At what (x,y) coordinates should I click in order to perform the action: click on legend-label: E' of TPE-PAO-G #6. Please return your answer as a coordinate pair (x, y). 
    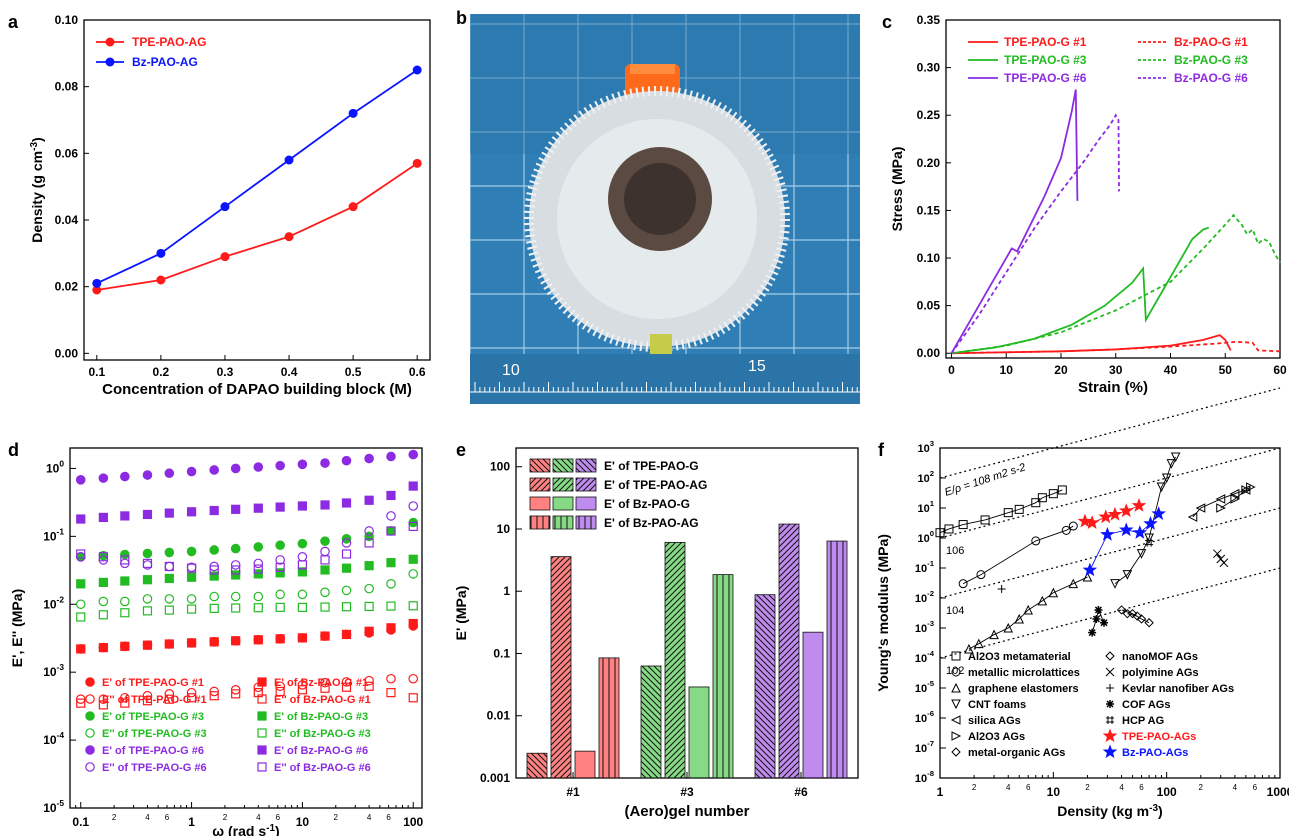
    Looking at the image, I should click on (153, 751).